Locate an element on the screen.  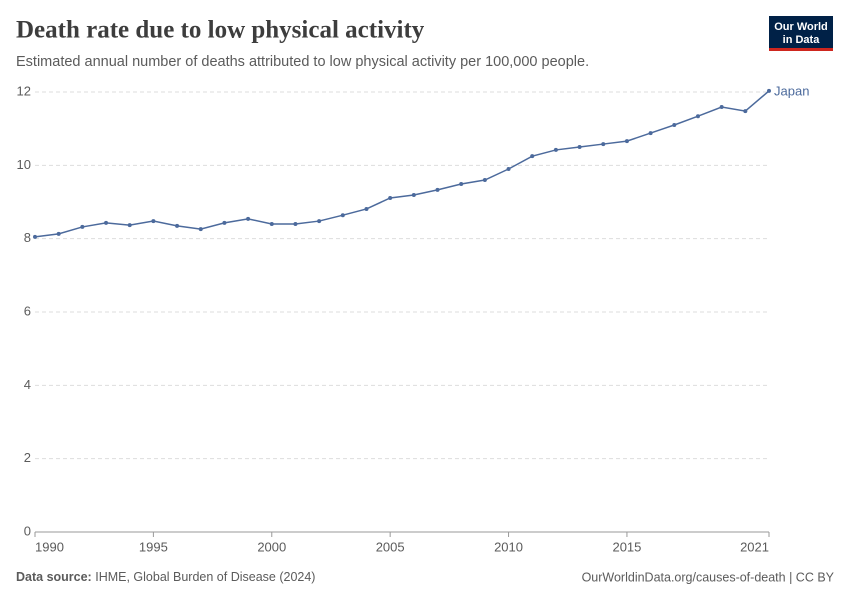
logo-text: Our World is located at coordinates (801, 27).